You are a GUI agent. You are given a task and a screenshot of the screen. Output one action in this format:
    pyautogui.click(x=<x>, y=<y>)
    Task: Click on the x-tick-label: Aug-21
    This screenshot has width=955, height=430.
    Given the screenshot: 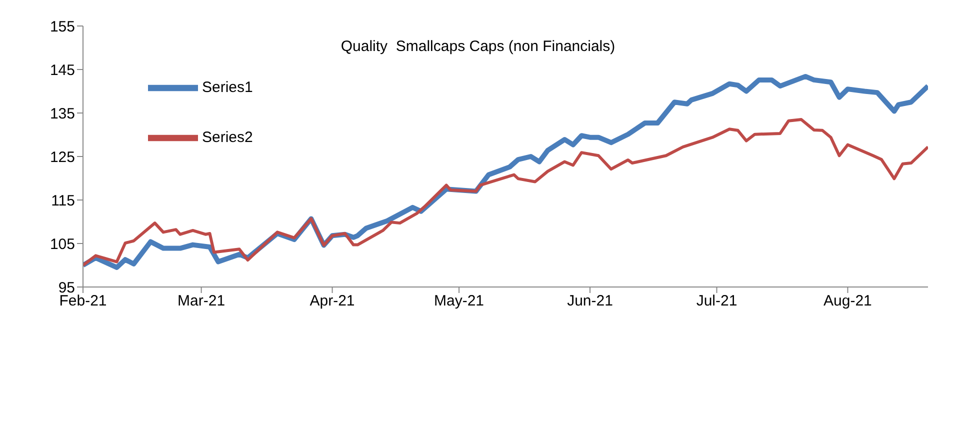 What is the action you would take?
    pyautogui.click(x=848, y=301)
    